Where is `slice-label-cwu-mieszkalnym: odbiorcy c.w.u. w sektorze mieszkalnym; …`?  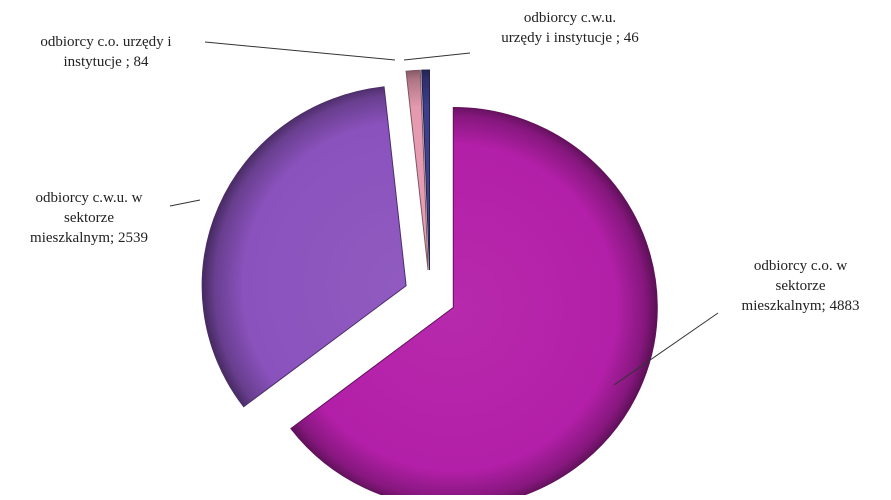 slice-label-cwu-mieszkalnym: odbiorcy c.w.u. w sektorze mieszkalnym; … is located at coordinates (89, 218).